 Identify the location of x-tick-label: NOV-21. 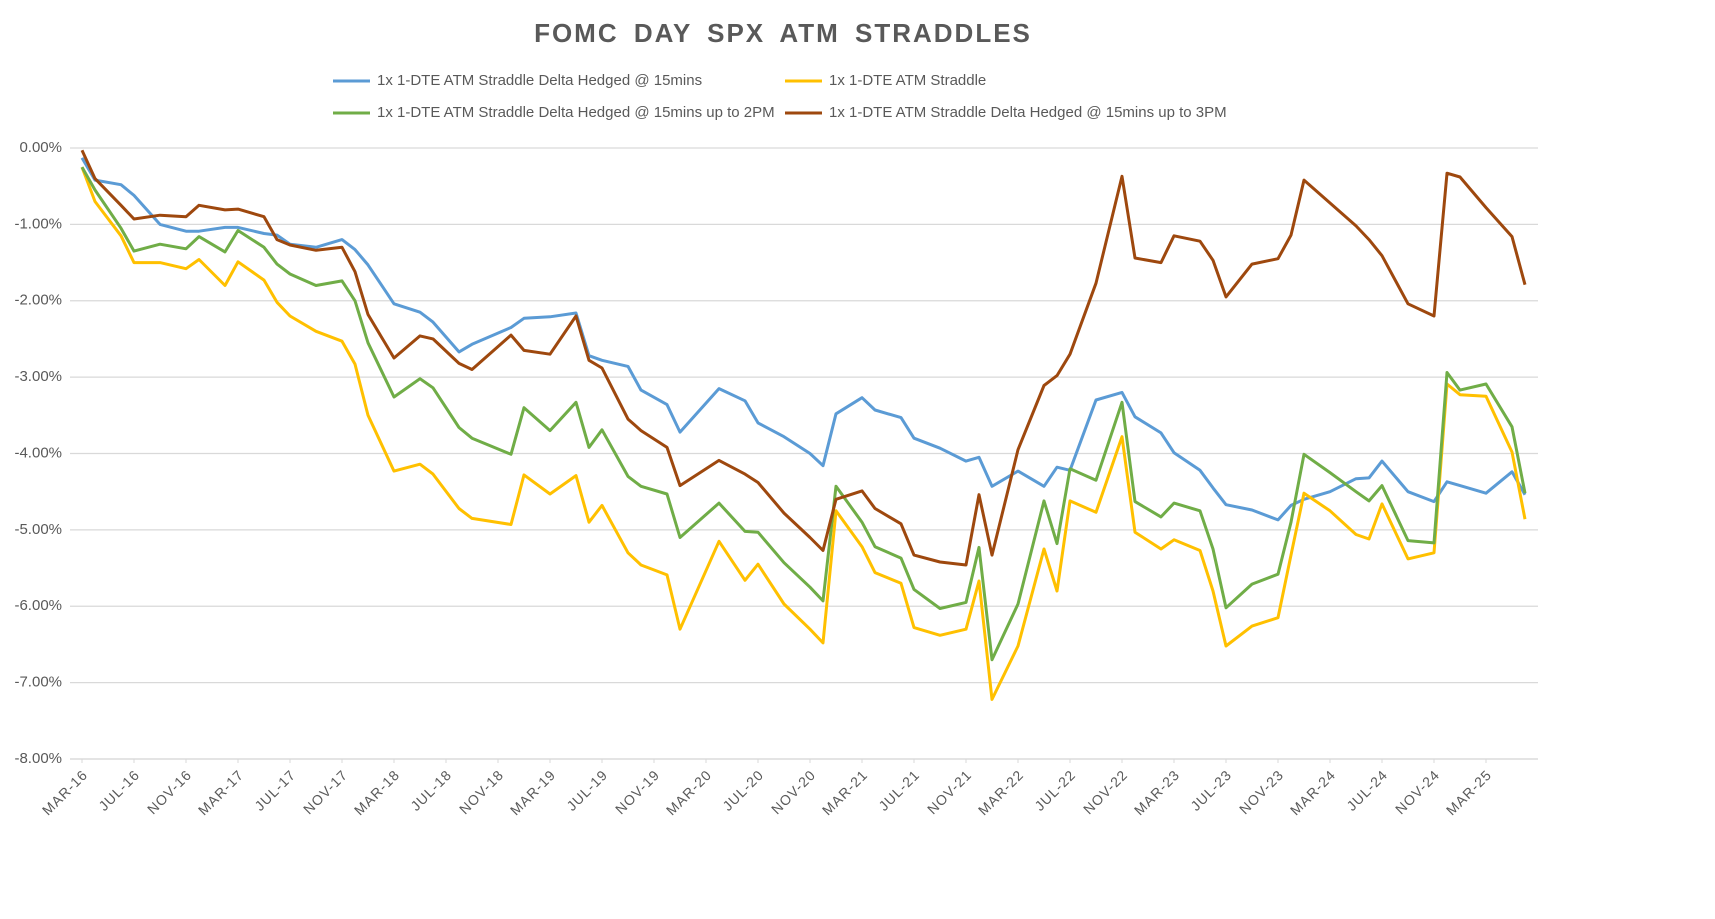
(949, 791).